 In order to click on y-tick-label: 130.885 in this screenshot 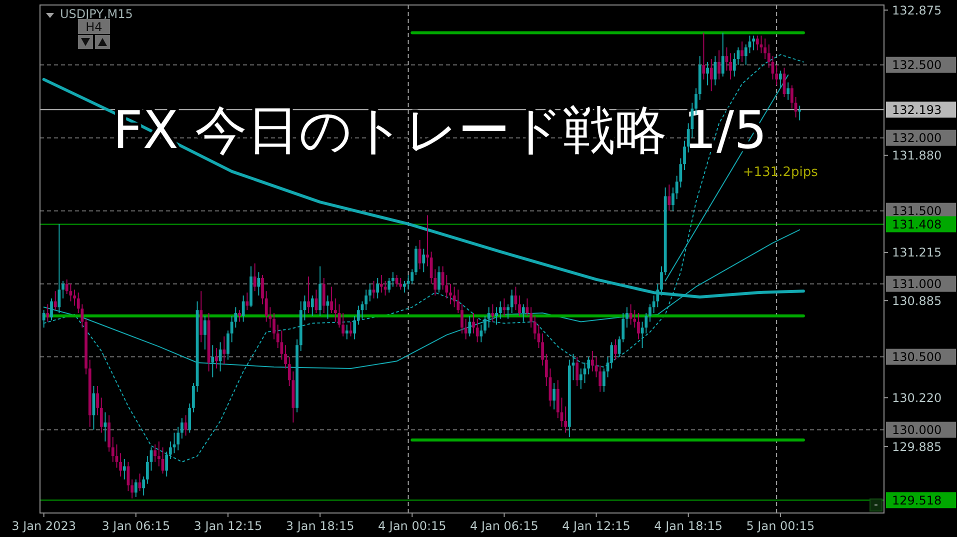, I will do `click(917, 301)`.